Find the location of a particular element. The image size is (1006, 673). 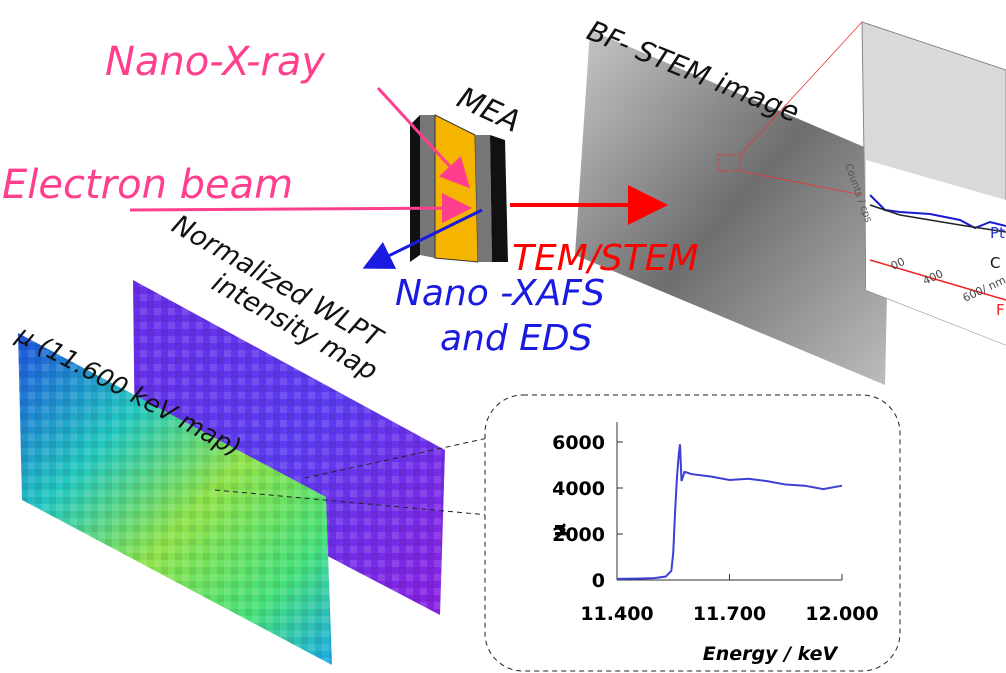

c-label: C is located at coordinates (995, 263).